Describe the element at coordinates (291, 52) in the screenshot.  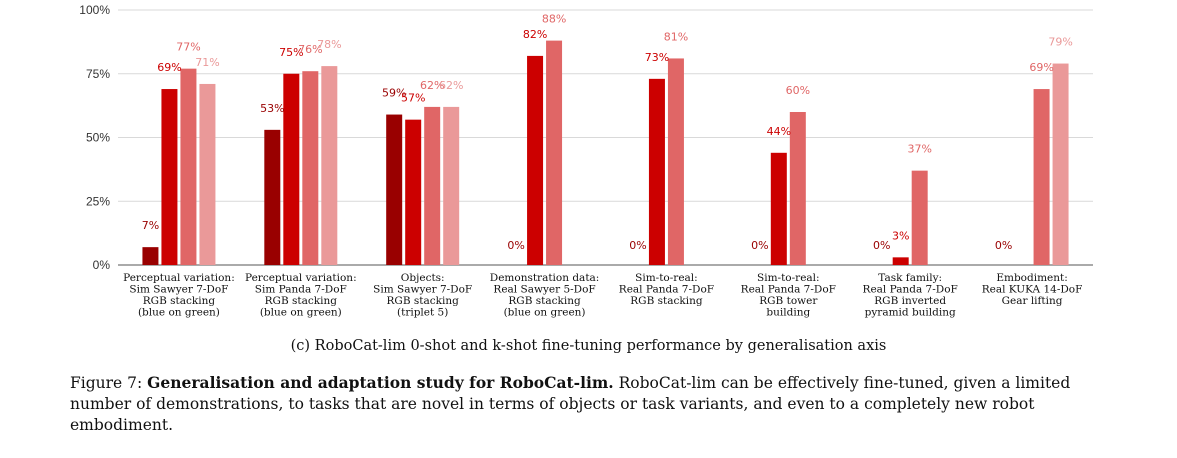
I see `data-label: 75%` at that location.